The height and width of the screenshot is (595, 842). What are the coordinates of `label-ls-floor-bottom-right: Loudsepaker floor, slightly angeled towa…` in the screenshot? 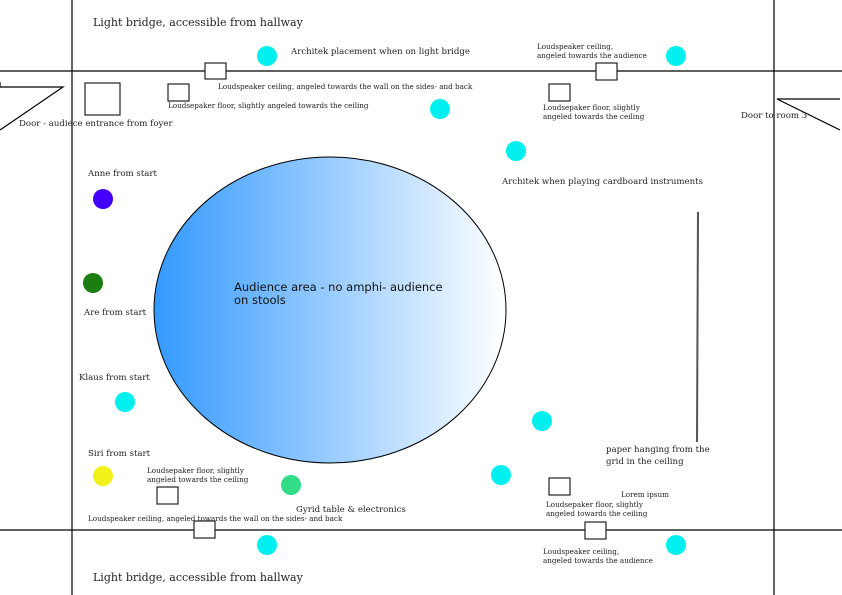 It's located at (597, 509).